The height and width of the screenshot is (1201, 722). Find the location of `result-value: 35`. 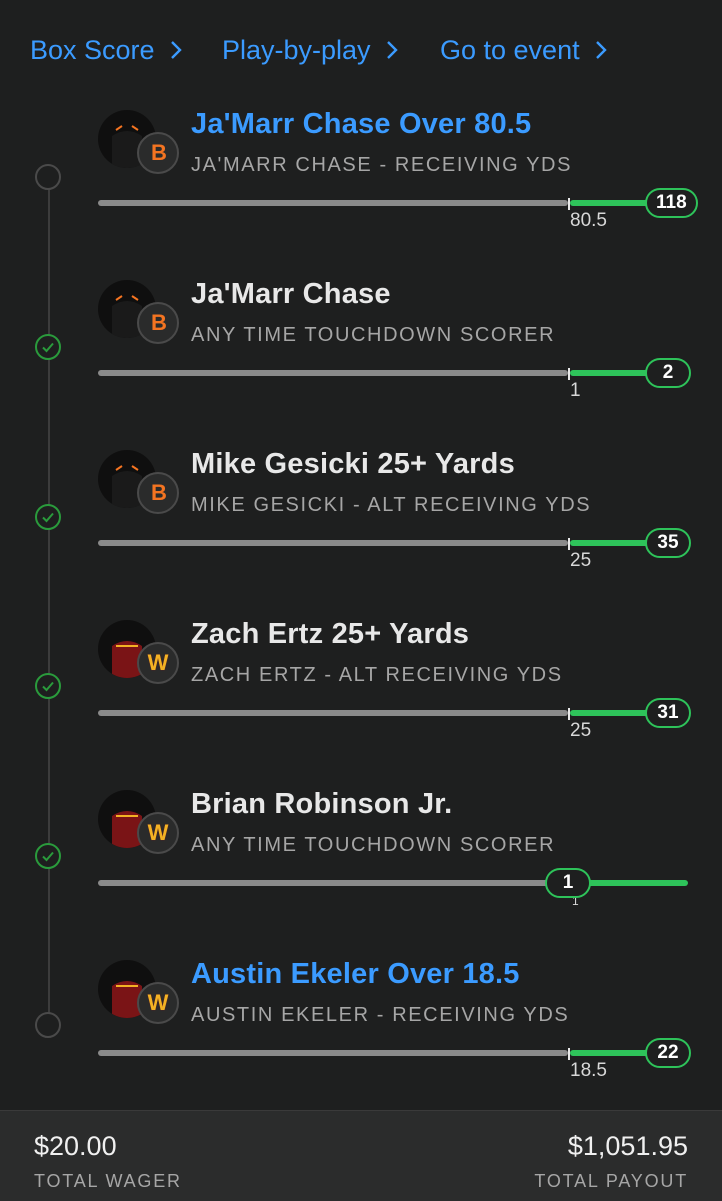

result-value: 35 is located at coordinates (668, 543).